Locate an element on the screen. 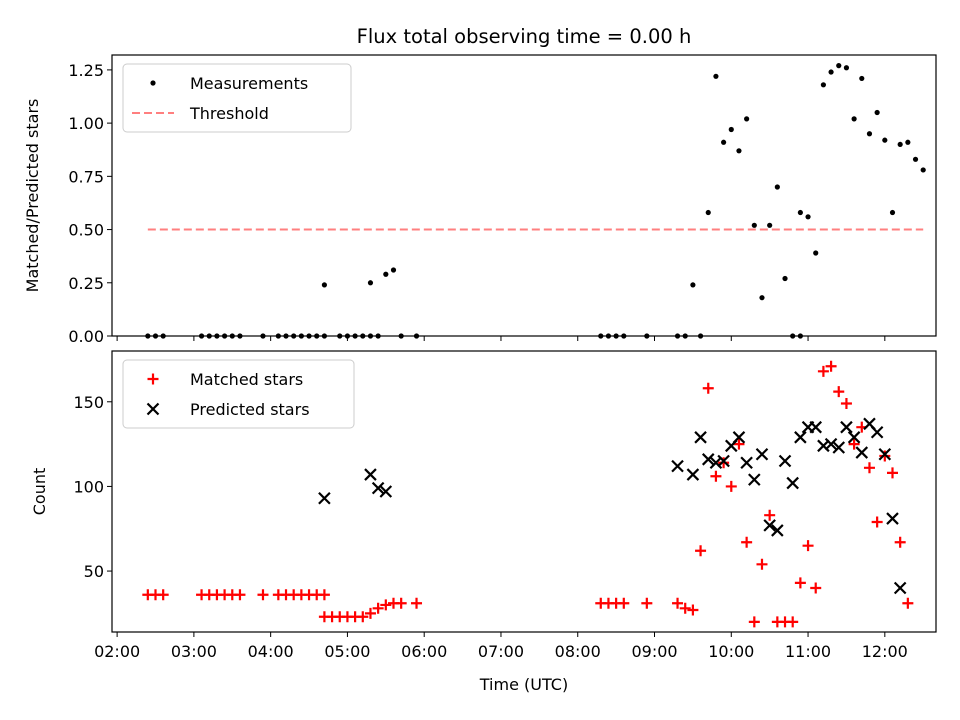  x-tick-label: 02:00 is located at coordinates (117, 651).